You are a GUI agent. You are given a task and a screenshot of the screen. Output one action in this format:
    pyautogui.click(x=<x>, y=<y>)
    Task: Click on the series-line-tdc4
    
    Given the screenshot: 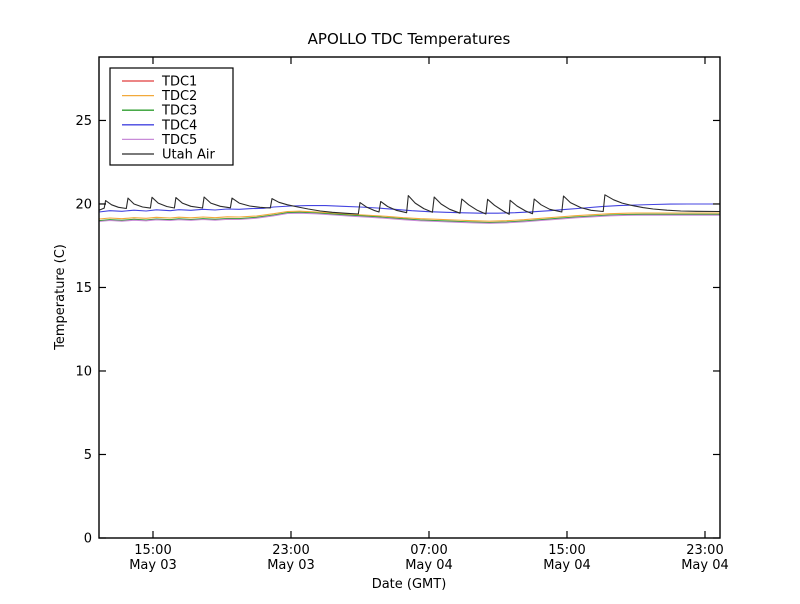 What is the action you would take?
    pyautogui.click(x=409, y=208)
    